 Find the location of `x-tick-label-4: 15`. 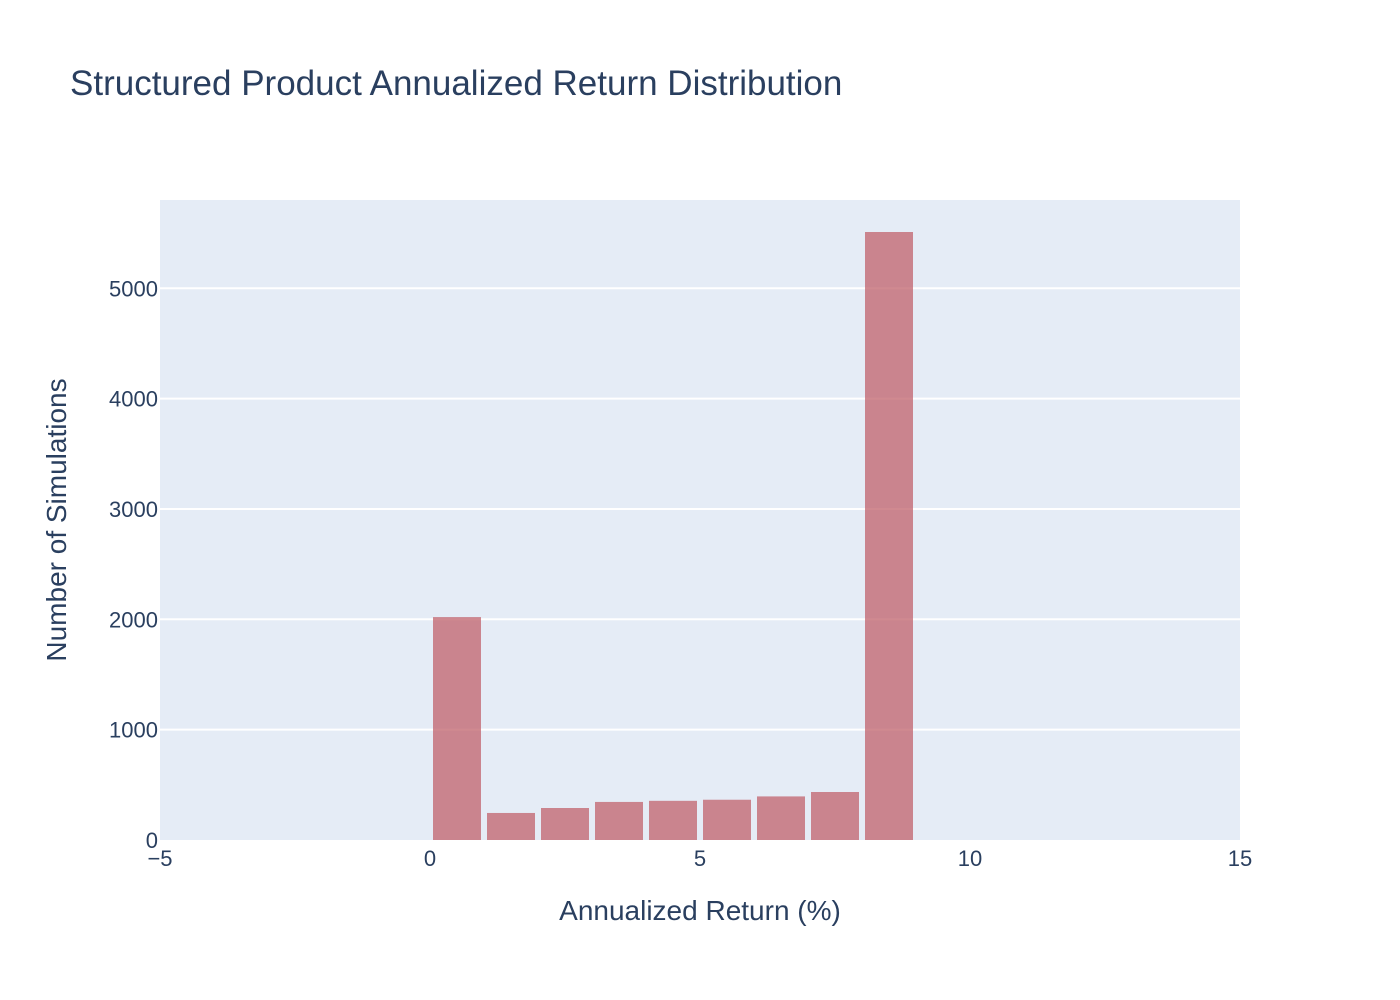

x-tick-label-4: 15 is located at coordinates (1240, 858).